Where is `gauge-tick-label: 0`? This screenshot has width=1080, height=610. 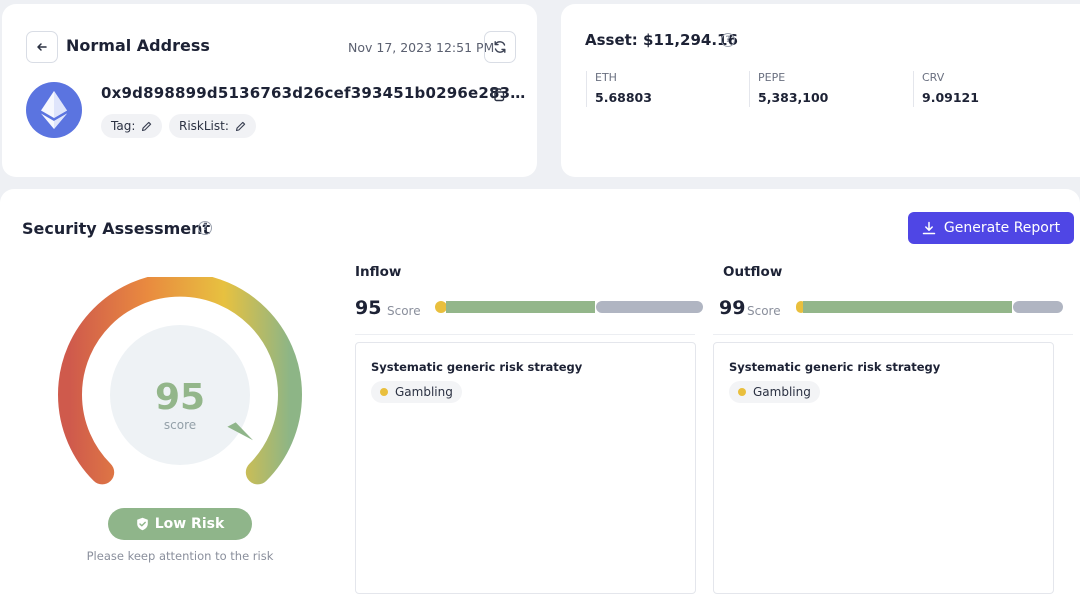 gauge-tick-label: 0 is located at coordinates (123, 452).